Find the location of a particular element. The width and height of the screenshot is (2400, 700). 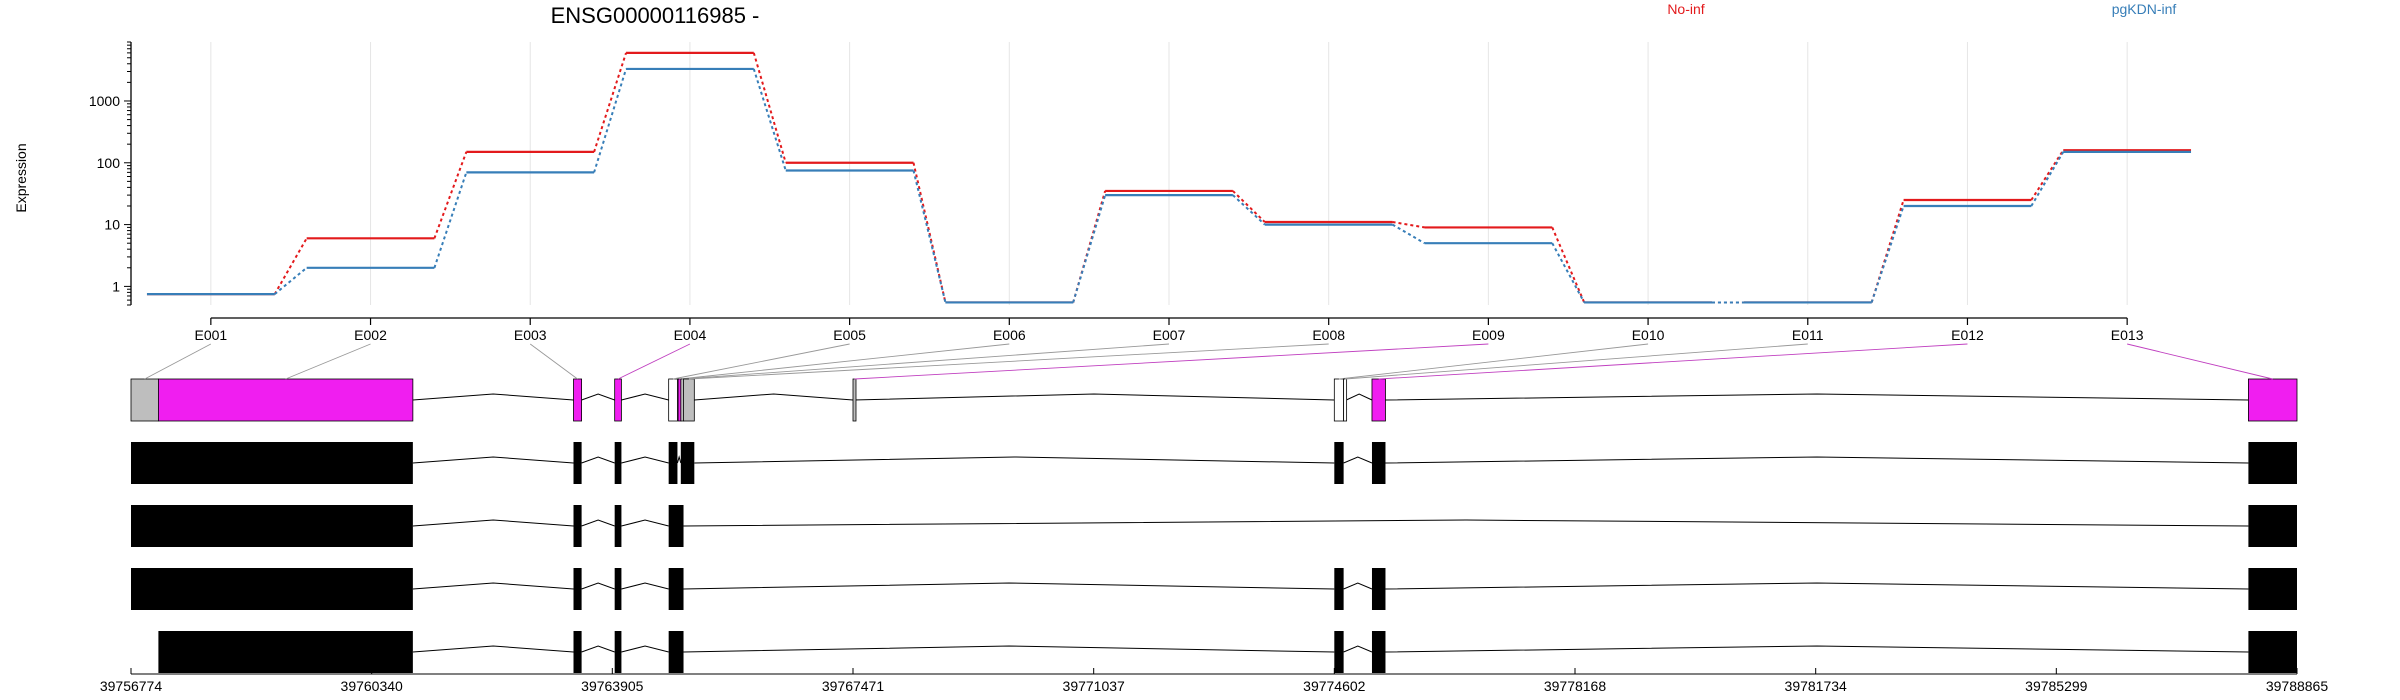

exon-bin-e003 is located at coordinates (578, 400).